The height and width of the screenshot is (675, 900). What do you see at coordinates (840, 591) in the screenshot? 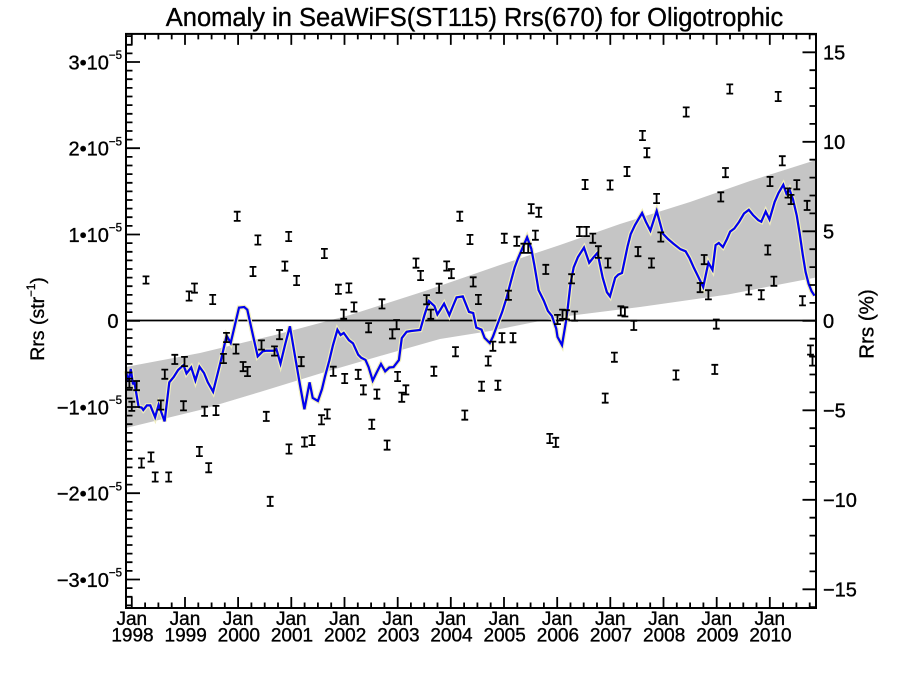
I see `svg-text: −15` at bounding box center [840, 591].